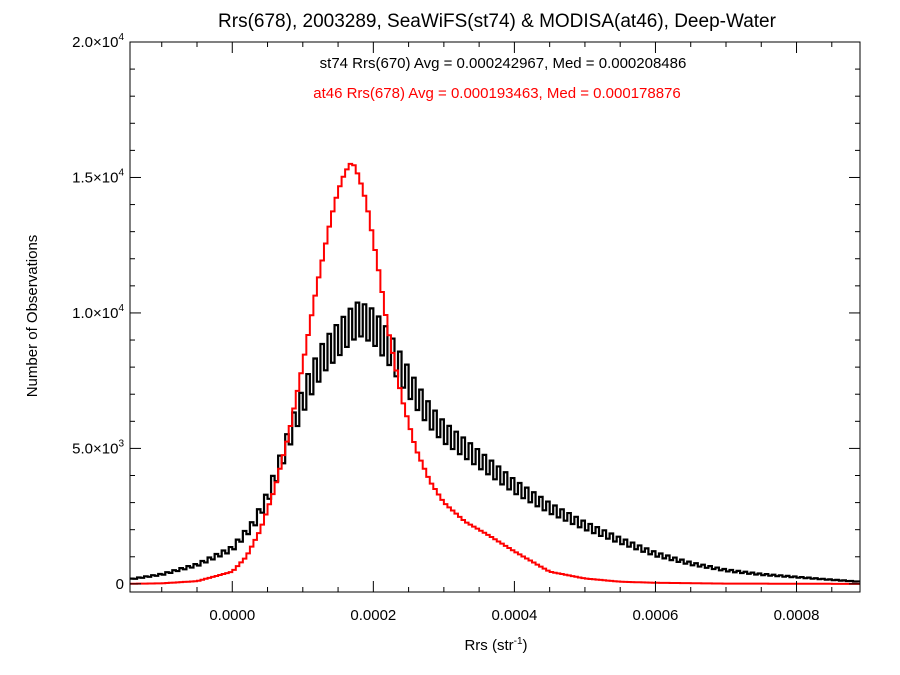  I want to click on x-axis-label: Rrs (str-1), so click(495, 645).